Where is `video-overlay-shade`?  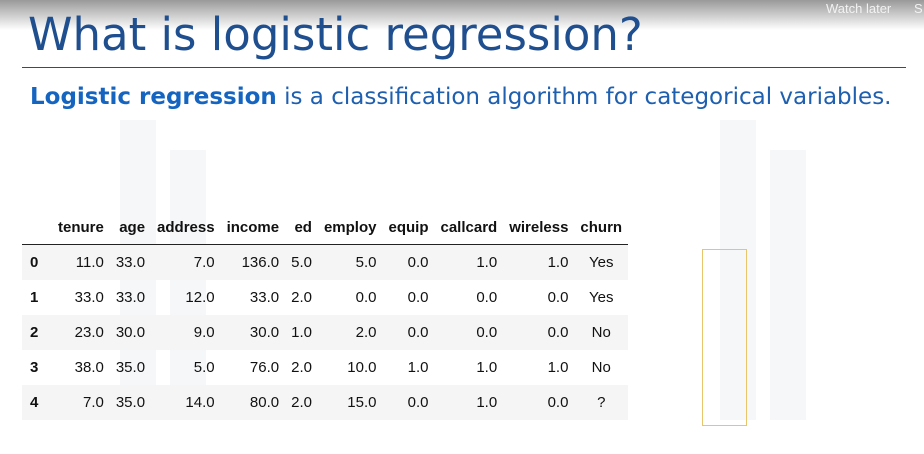 video-overlay-shade is located at coordinates (462, 15).